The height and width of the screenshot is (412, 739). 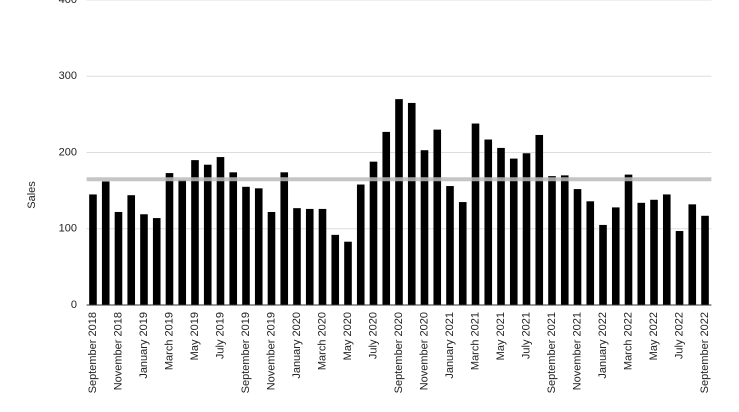 I want to click on x-tick-label: March 2020, so click(x=322, y=341).